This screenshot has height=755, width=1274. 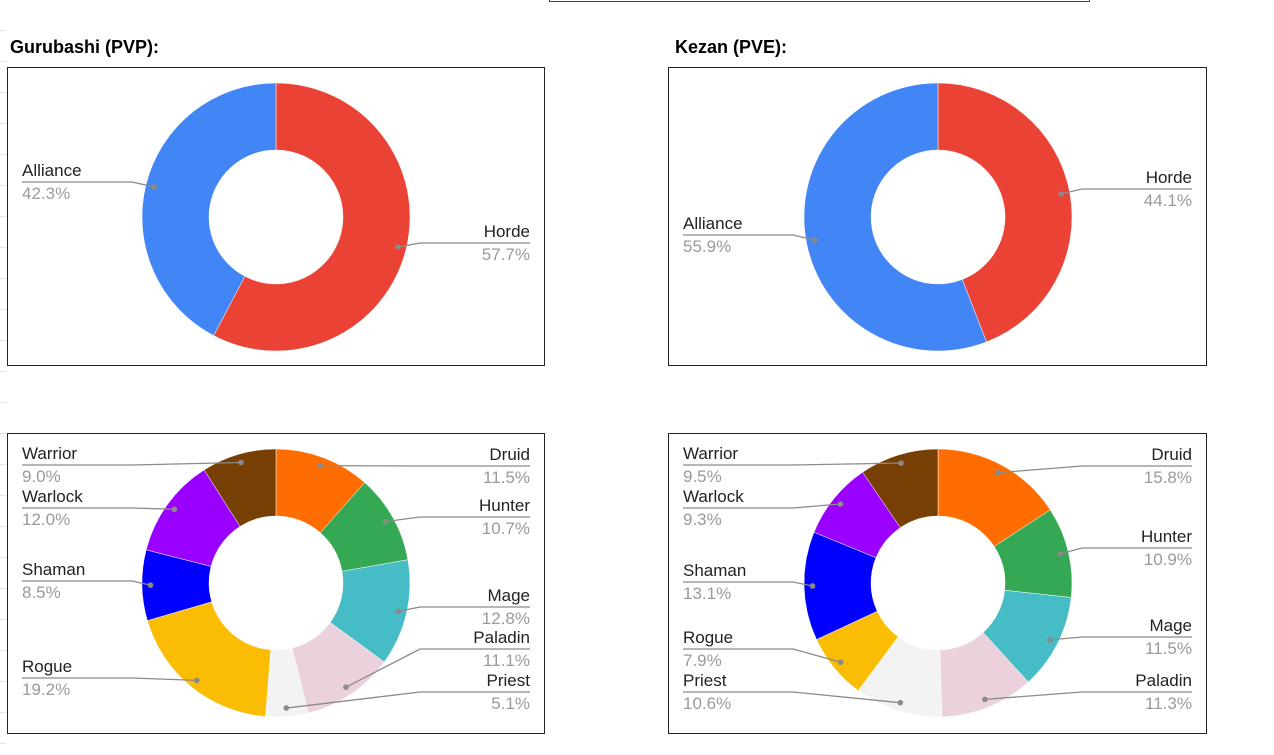 I want to click on slice-percent-shaman: 13.1%, so click(x=707, y=593).